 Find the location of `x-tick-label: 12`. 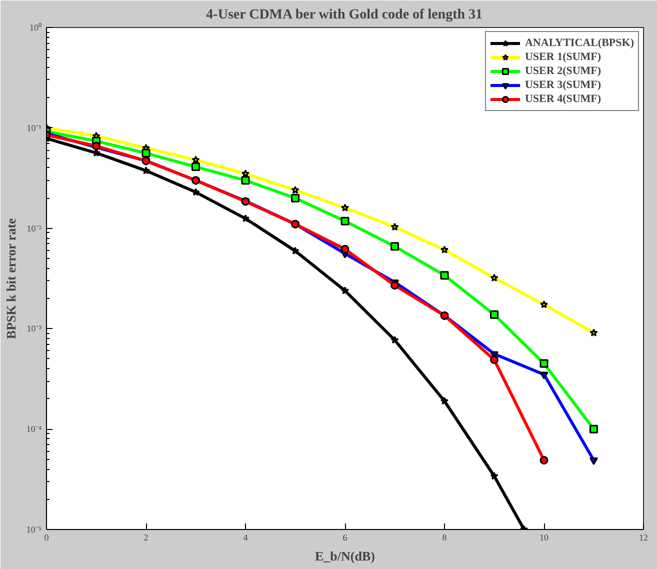

x-tick-label: 12 is located at coordinates (643, 537).